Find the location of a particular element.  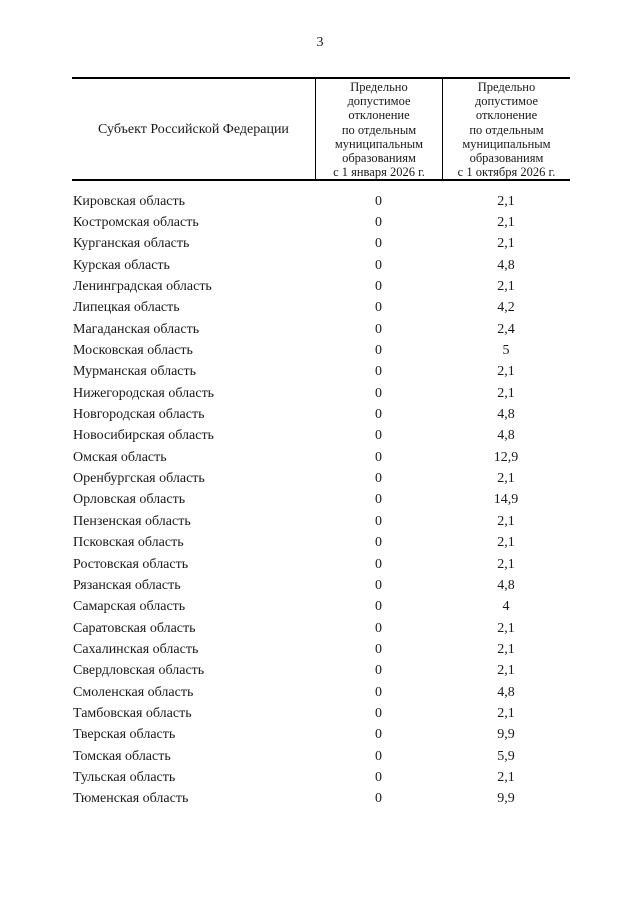

region-name: Курская область is located at coordinates (121, 265).